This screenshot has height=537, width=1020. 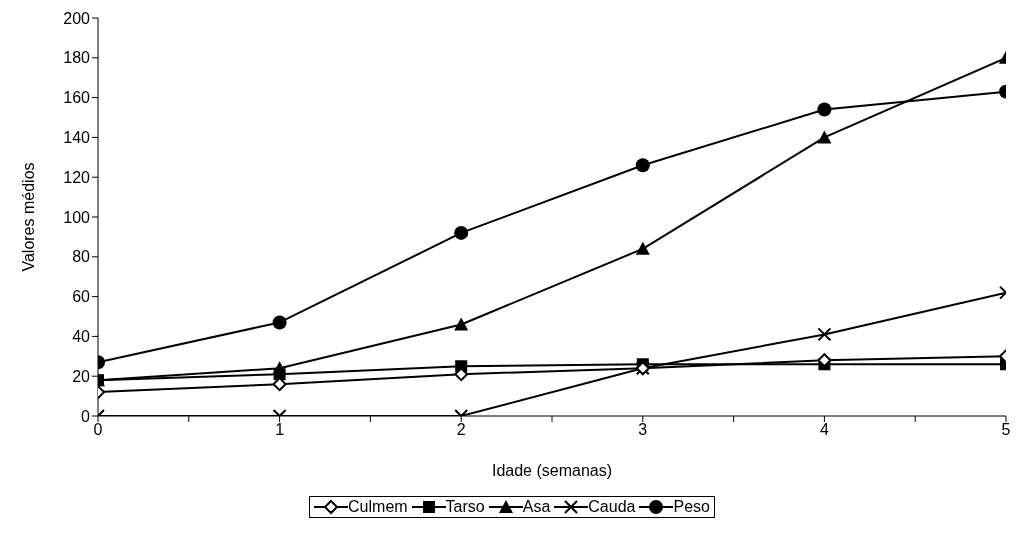 What do you see at coordinates (536, 507) in the screenshot?
I see `legend-label: Asa` at bounding box center [536, 507].